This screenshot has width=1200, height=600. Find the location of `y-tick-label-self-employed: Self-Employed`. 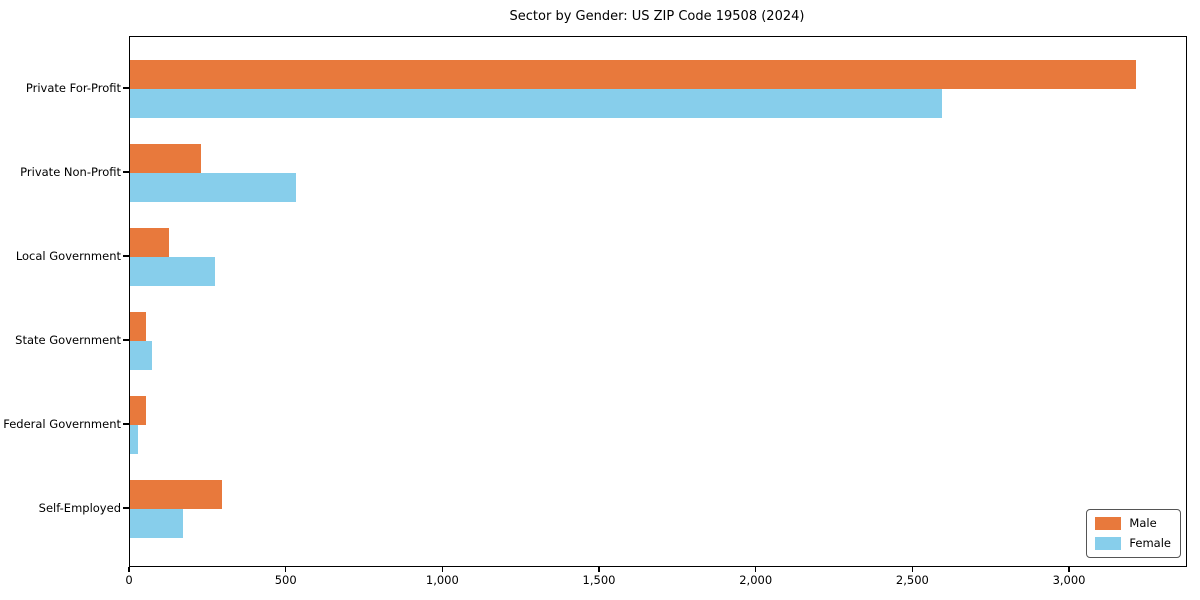

y-tick-label-self-employed: Self-Employed is located at coordinates (79, 508).